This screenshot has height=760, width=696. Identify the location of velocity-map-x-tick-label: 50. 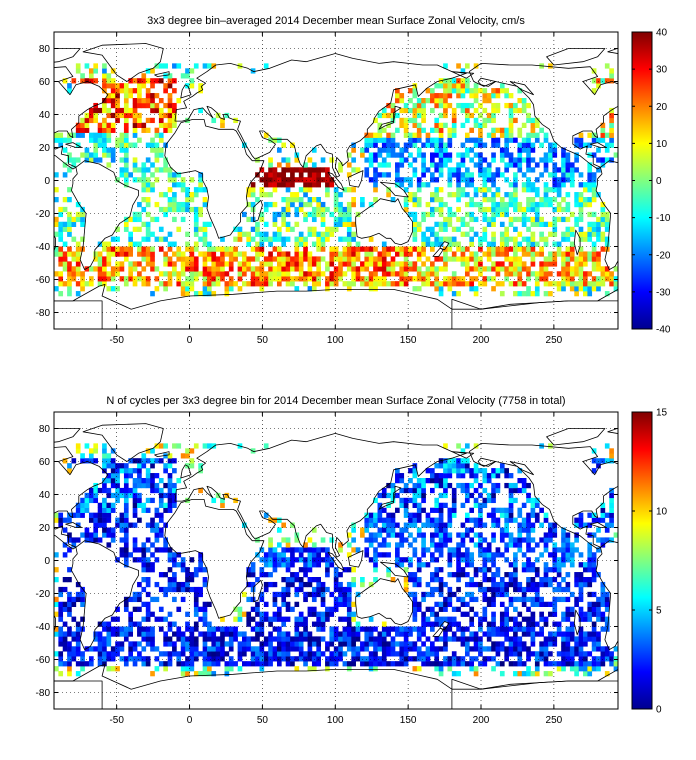
(263, 340).